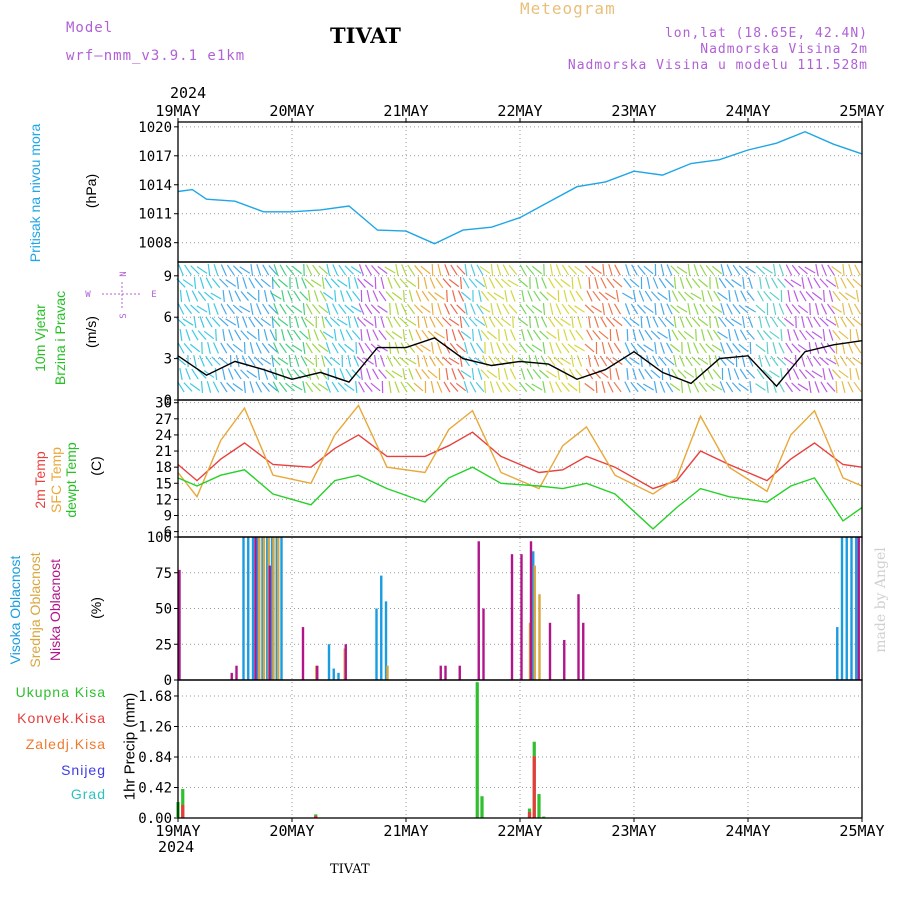 The image size is (900, 900). Describe the element at coordinates (568, 9) in the screenshot. I see `meteogram-label: Meteogram` at that location.